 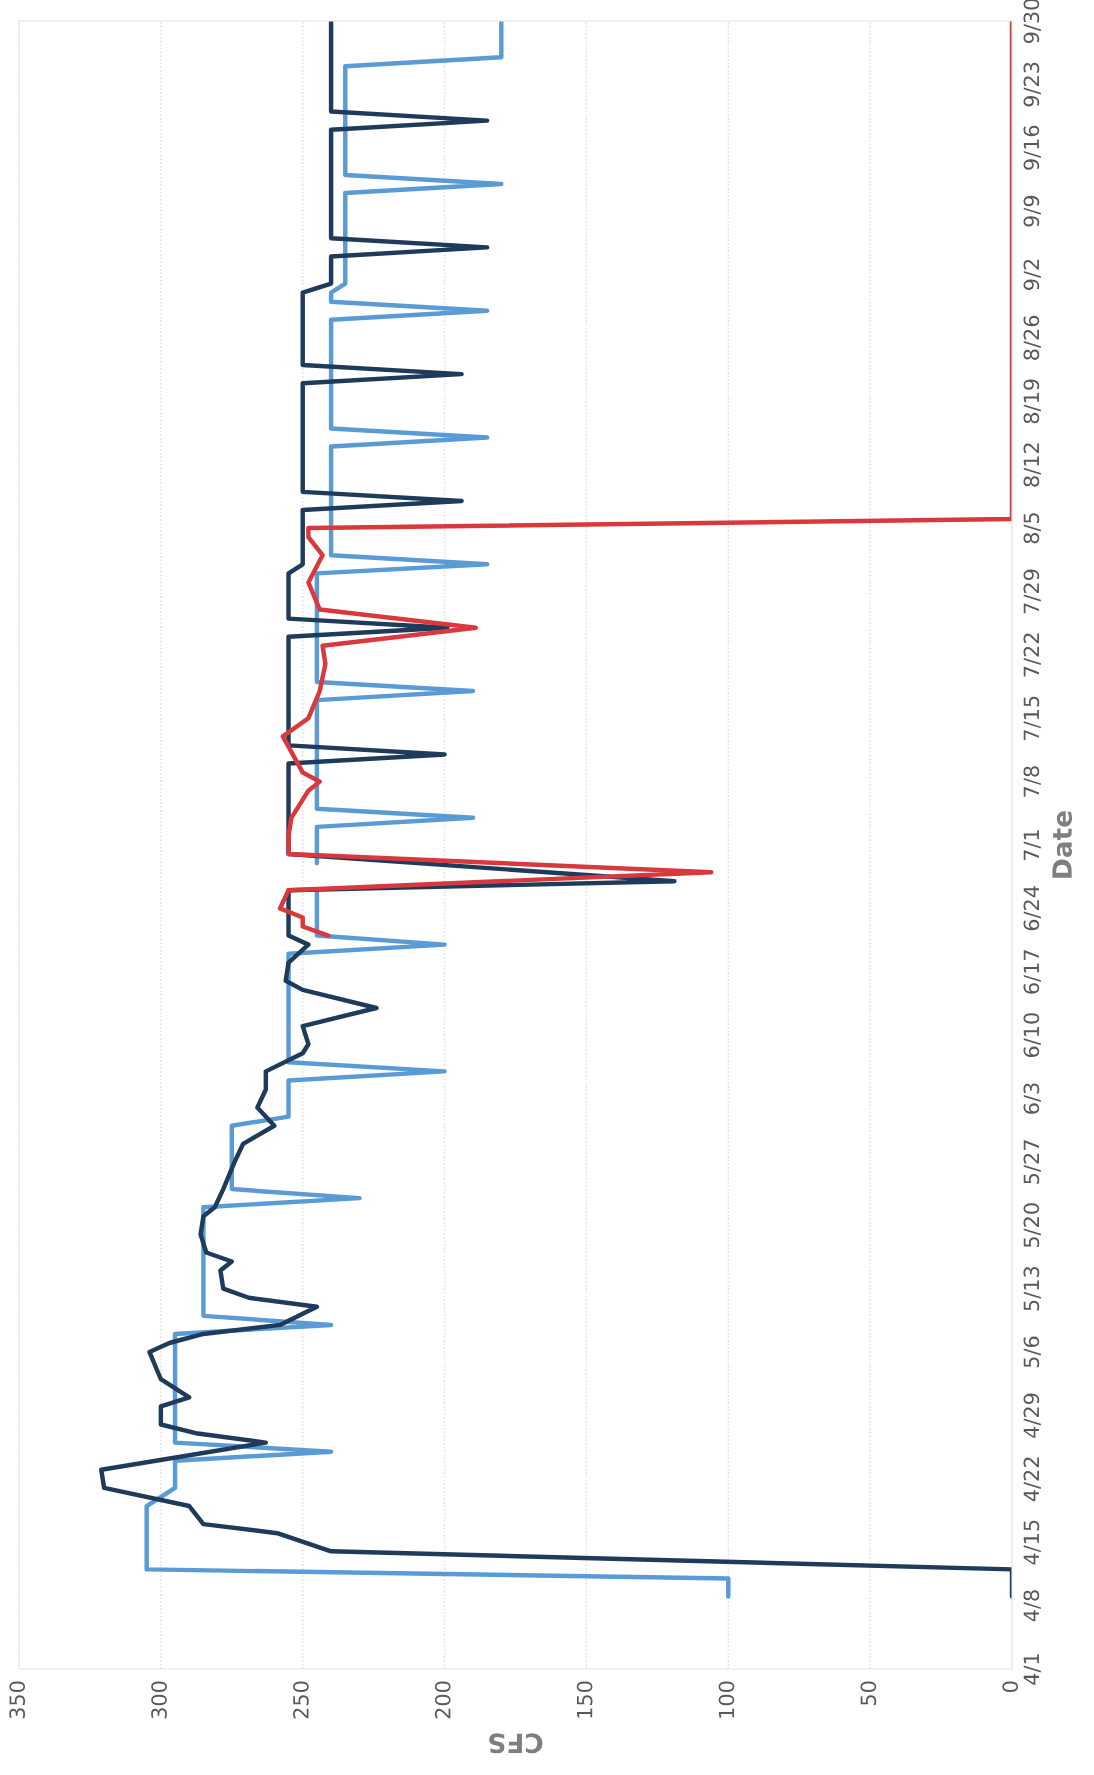 What do you see at coordinates (1032, 465) in the screenshot?
I see `y-tick-label: 8/12` at bounding box center [1032, 465].